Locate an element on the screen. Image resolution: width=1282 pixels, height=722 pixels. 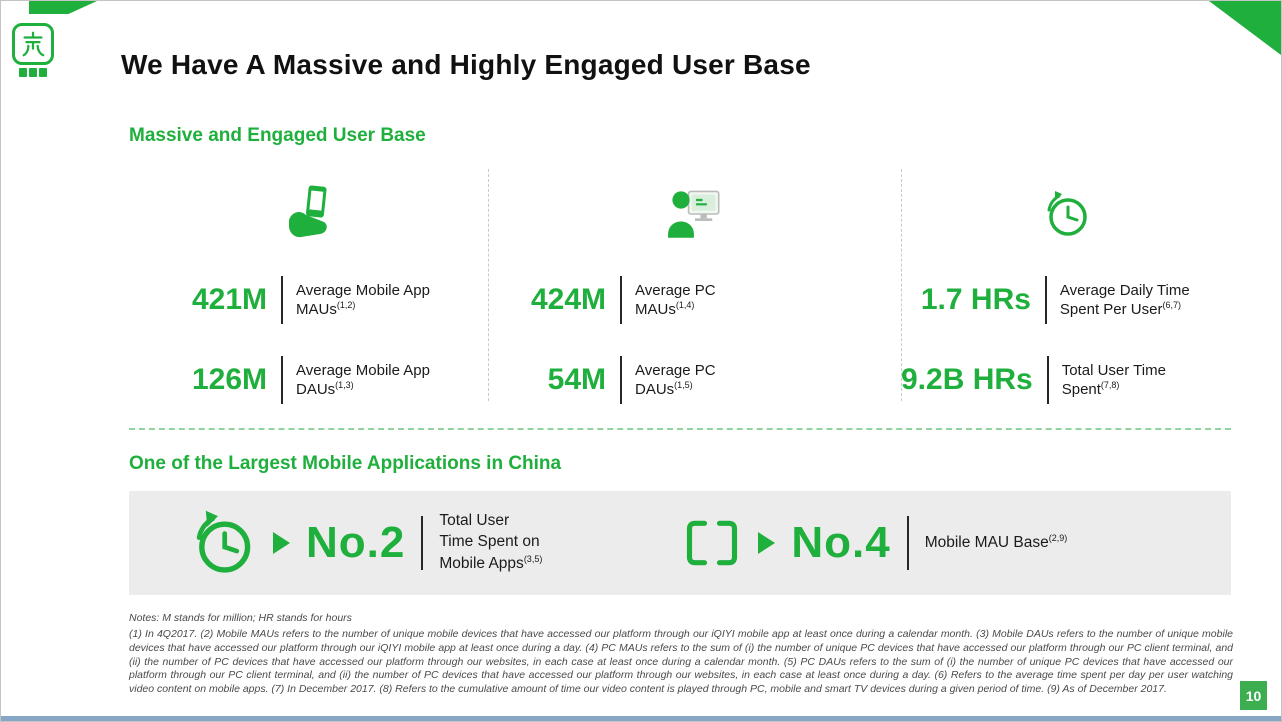
corner-accent-left is located at coordinates (63, 7).